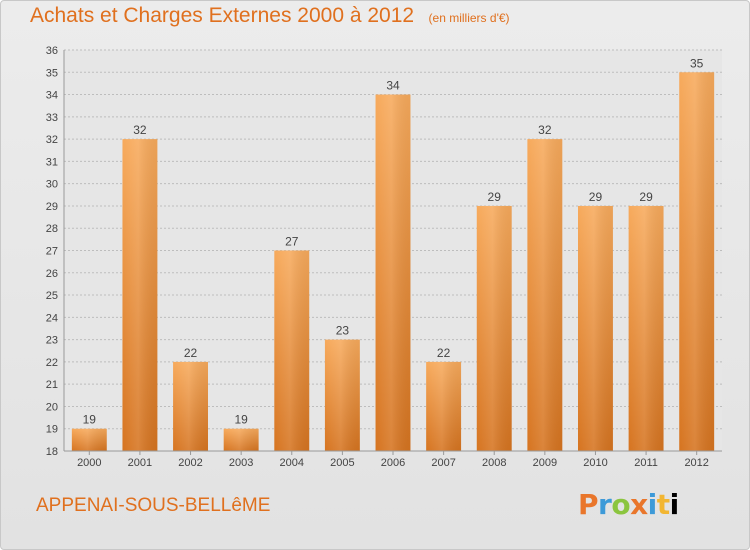  Describe the element at coordinates (52, 73) in the screenshot. I see `y-tick-label: 35` at that location.